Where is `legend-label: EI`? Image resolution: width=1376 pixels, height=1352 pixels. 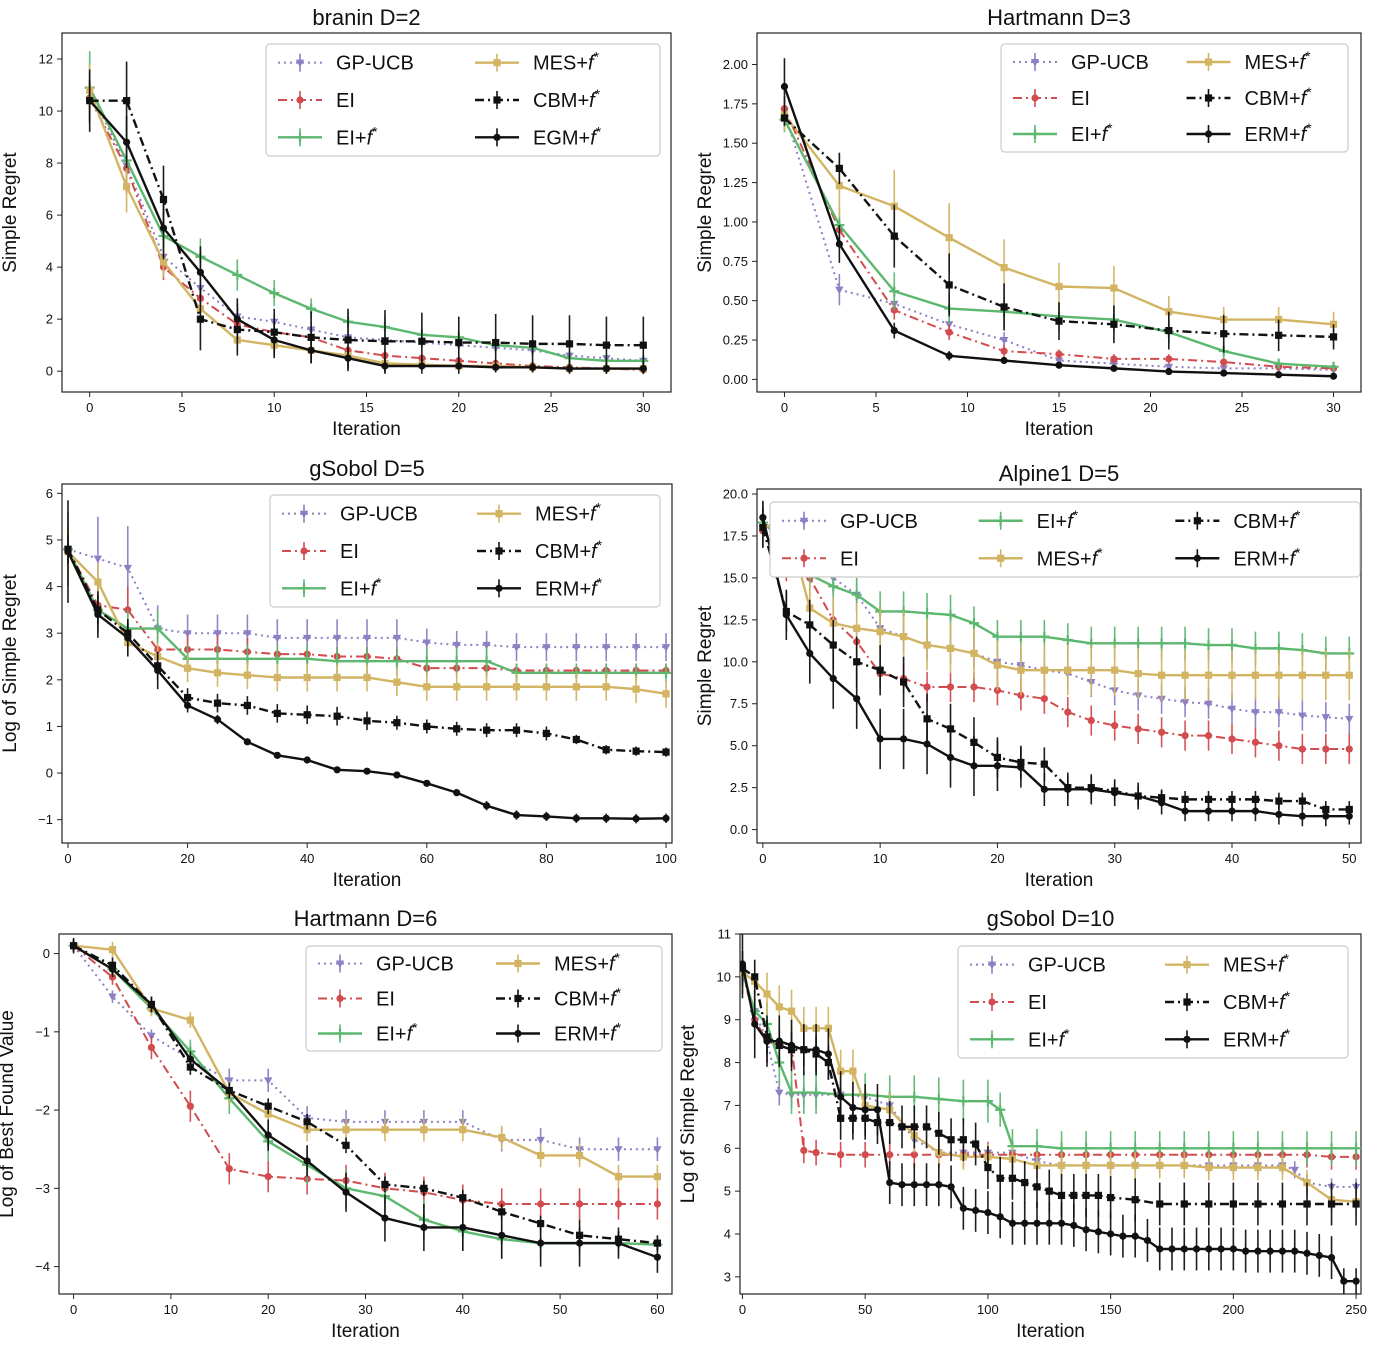
legend-label: EI is located at coordinates (385, 1000).